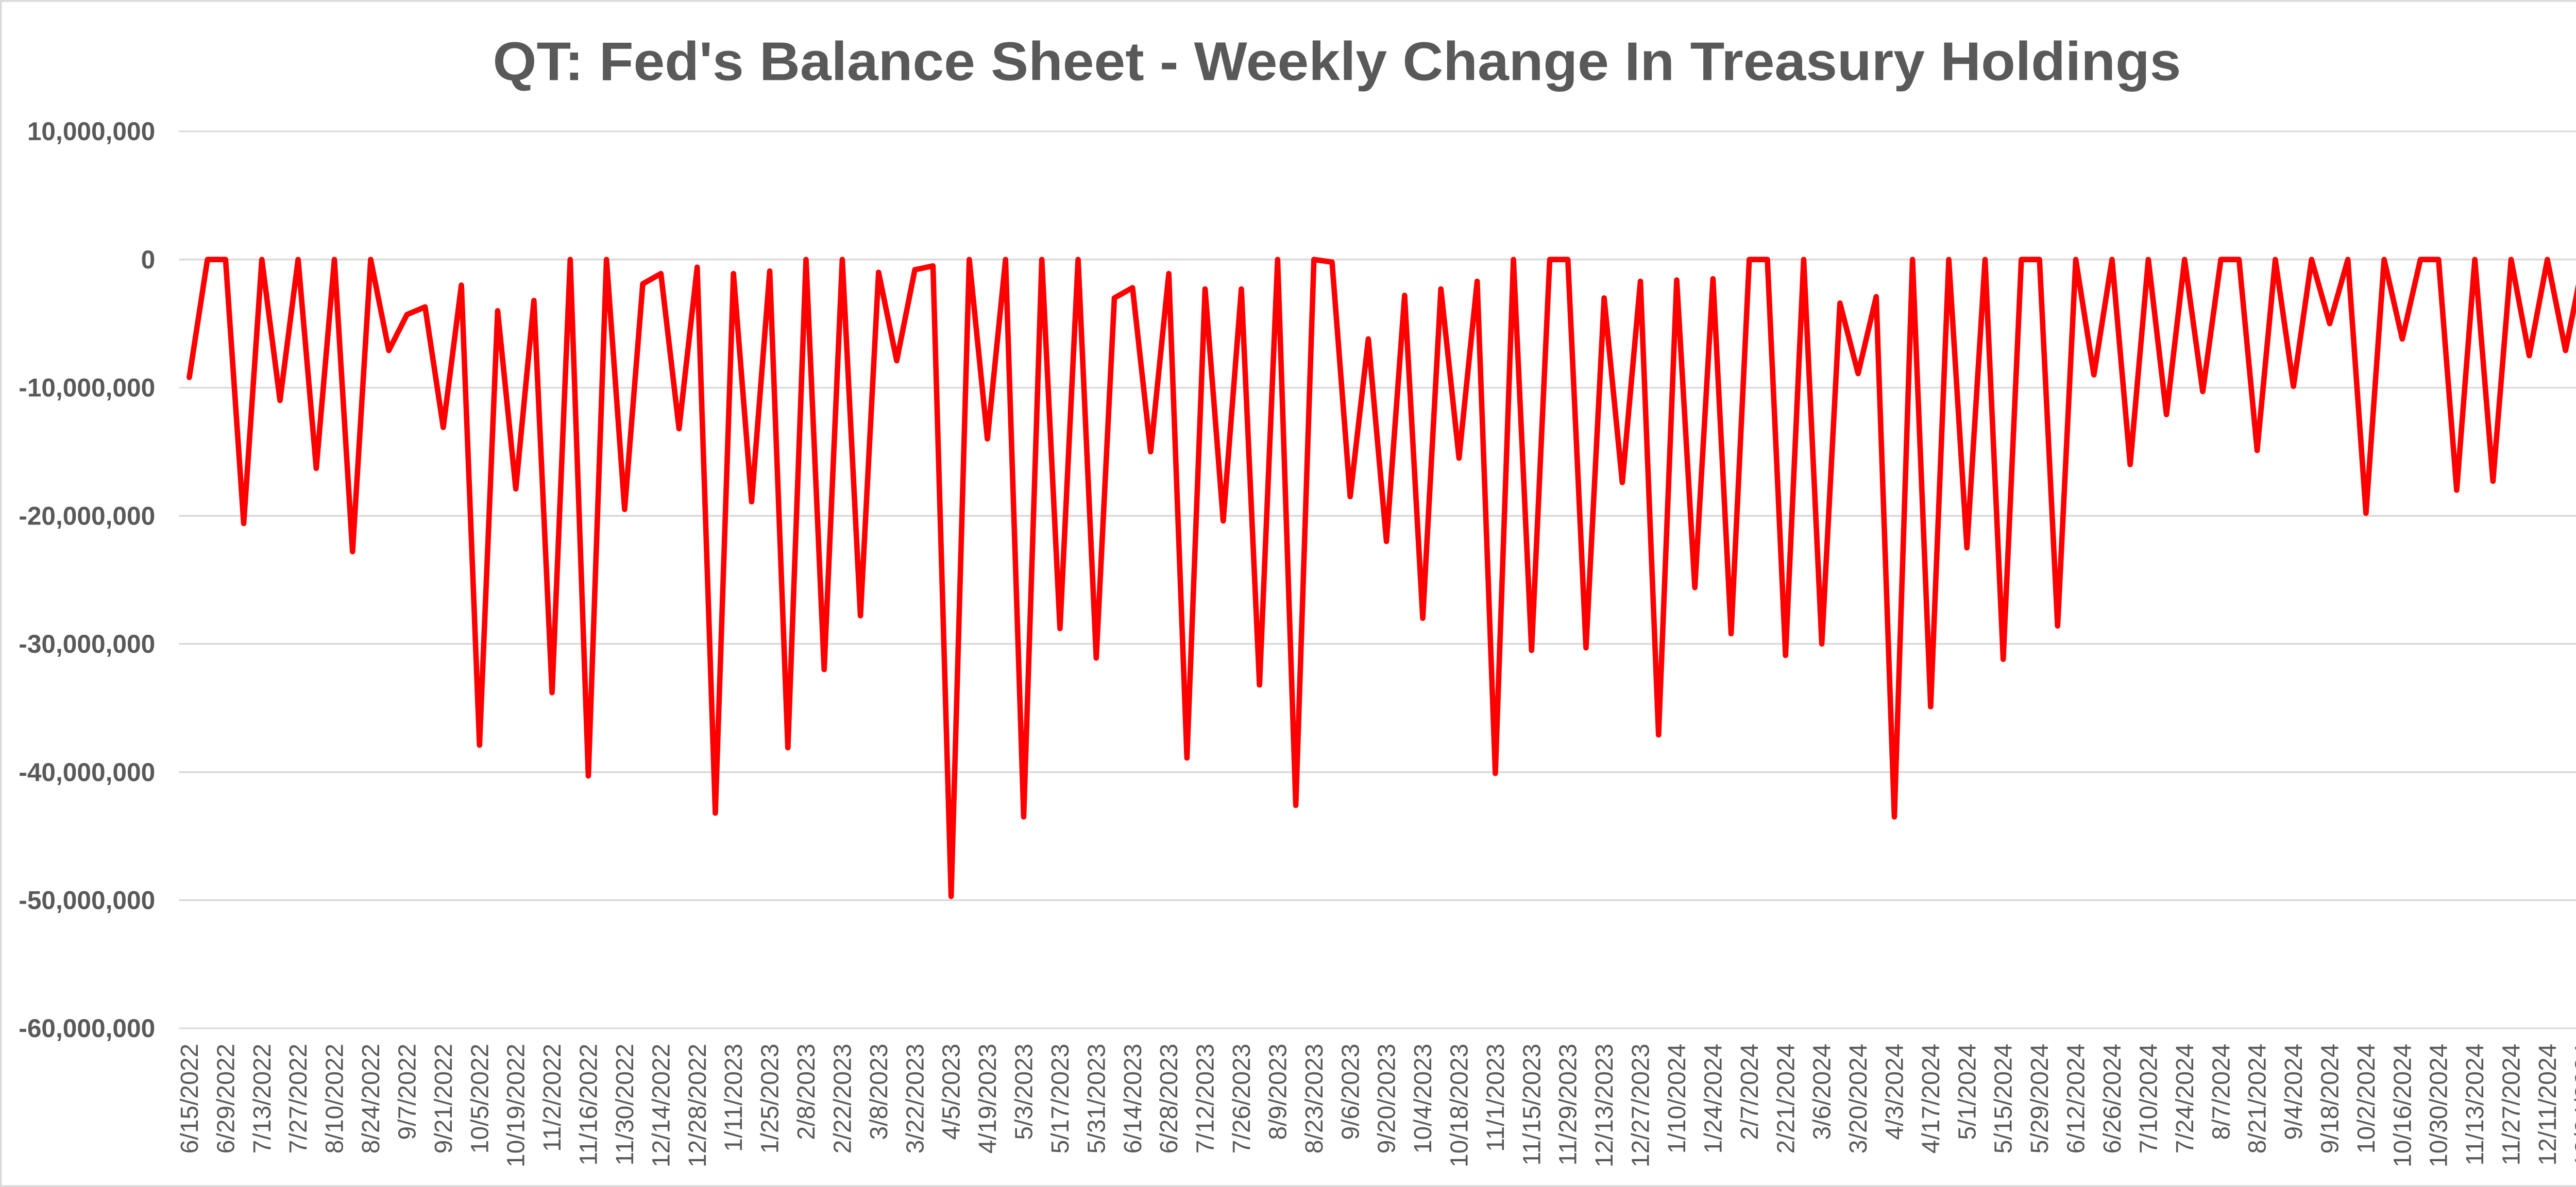  Describe the element at coordinates (516, 1105) in the screenshot. I see `x-tick-label: 10/19/2022` at that location.